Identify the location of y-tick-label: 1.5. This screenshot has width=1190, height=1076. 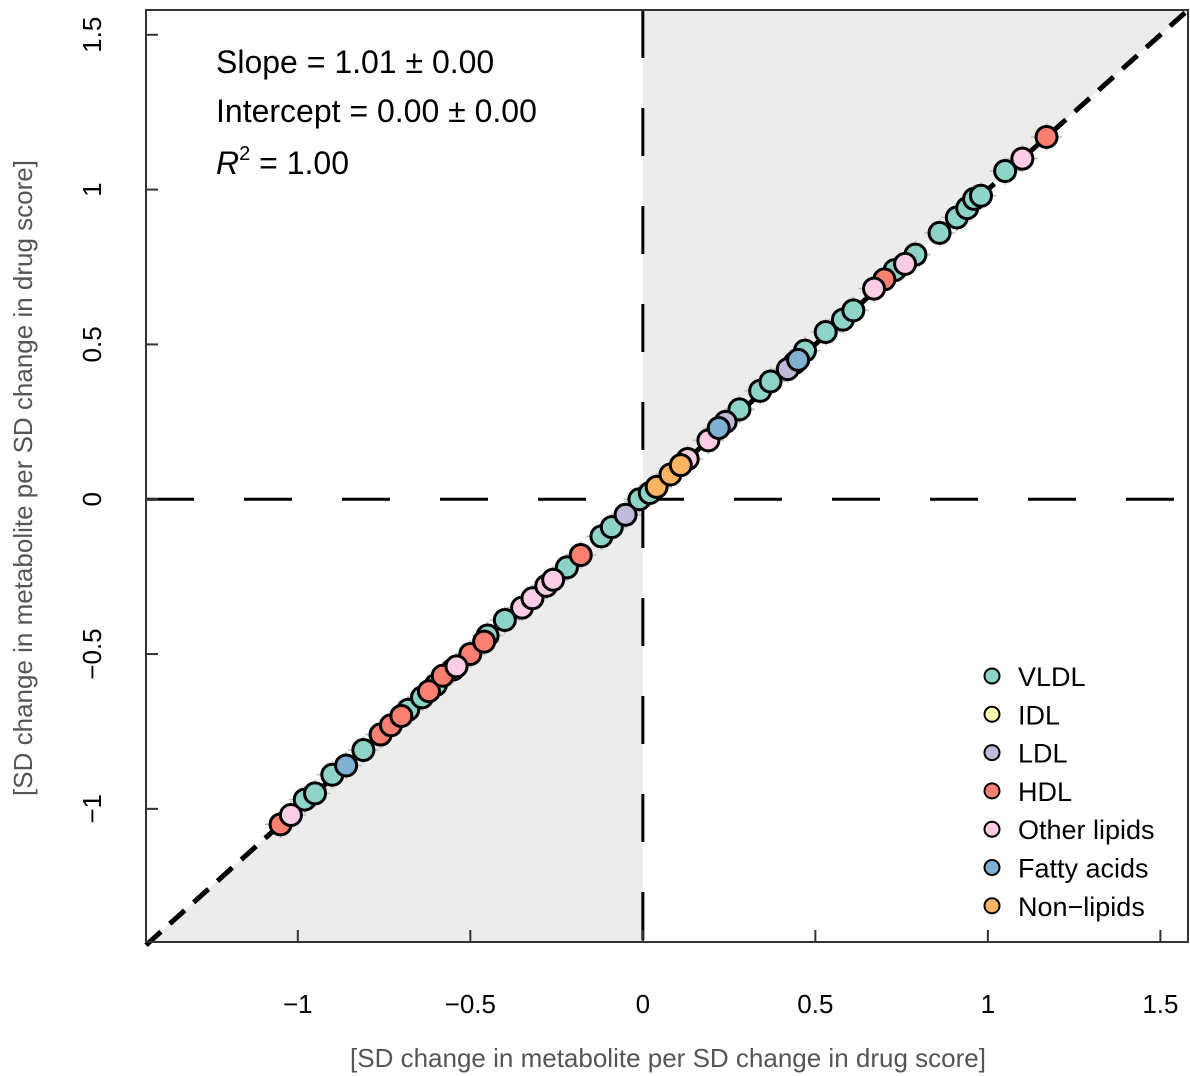
(92, 35).